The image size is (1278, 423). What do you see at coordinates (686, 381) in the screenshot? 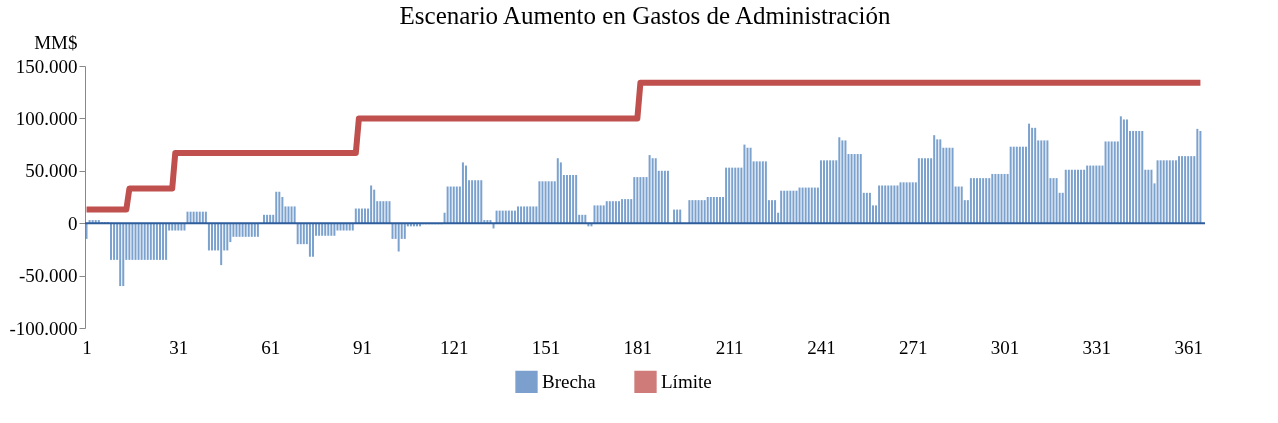
I see `legend-label: Límite` at bounding box center [686, 381].